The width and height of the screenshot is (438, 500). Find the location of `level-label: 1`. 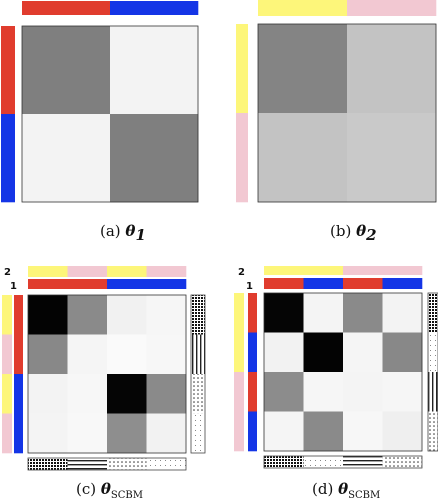

level-label: 1 is located at coordinates (249, 286).